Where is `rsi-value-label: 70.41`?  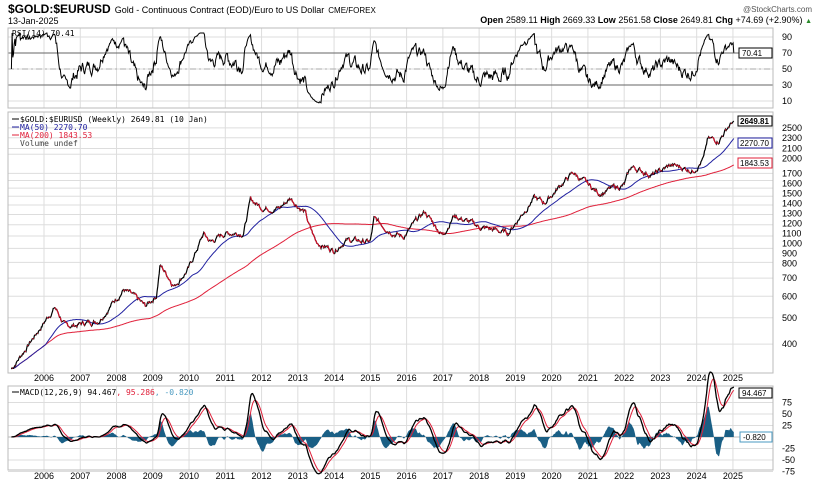 rsi-value-label: 70.41 is located at coordinates (752, 53).